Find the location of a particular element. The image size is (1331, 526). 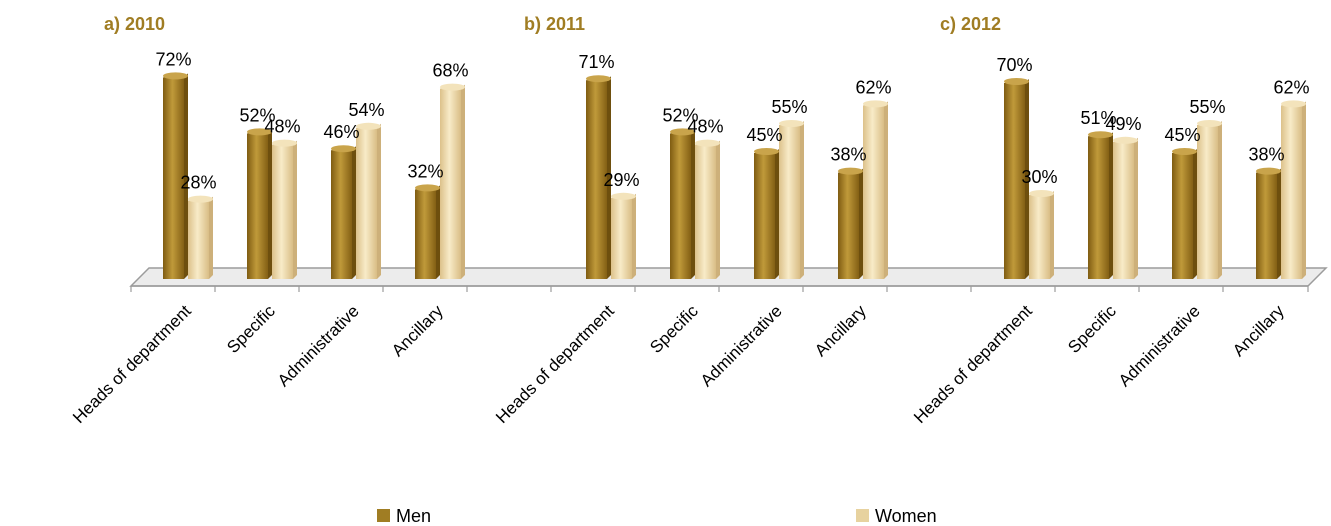

data-label-women: 68% is located at coordinates (450, 71).